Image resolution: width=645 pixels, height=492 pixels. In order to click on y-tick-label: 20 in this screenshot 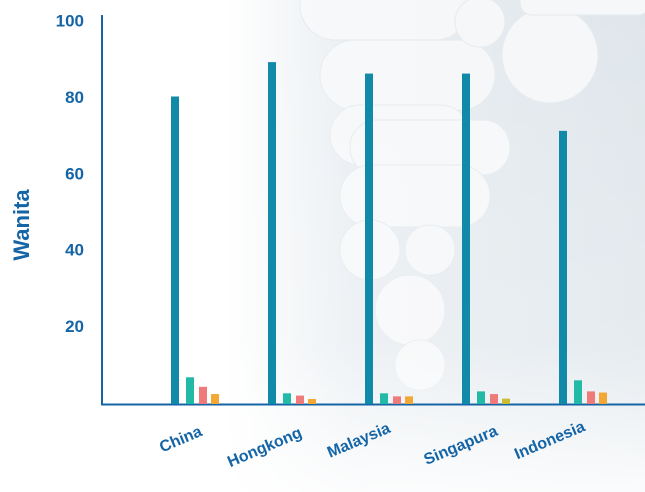, I will do `click(74, 326)`.